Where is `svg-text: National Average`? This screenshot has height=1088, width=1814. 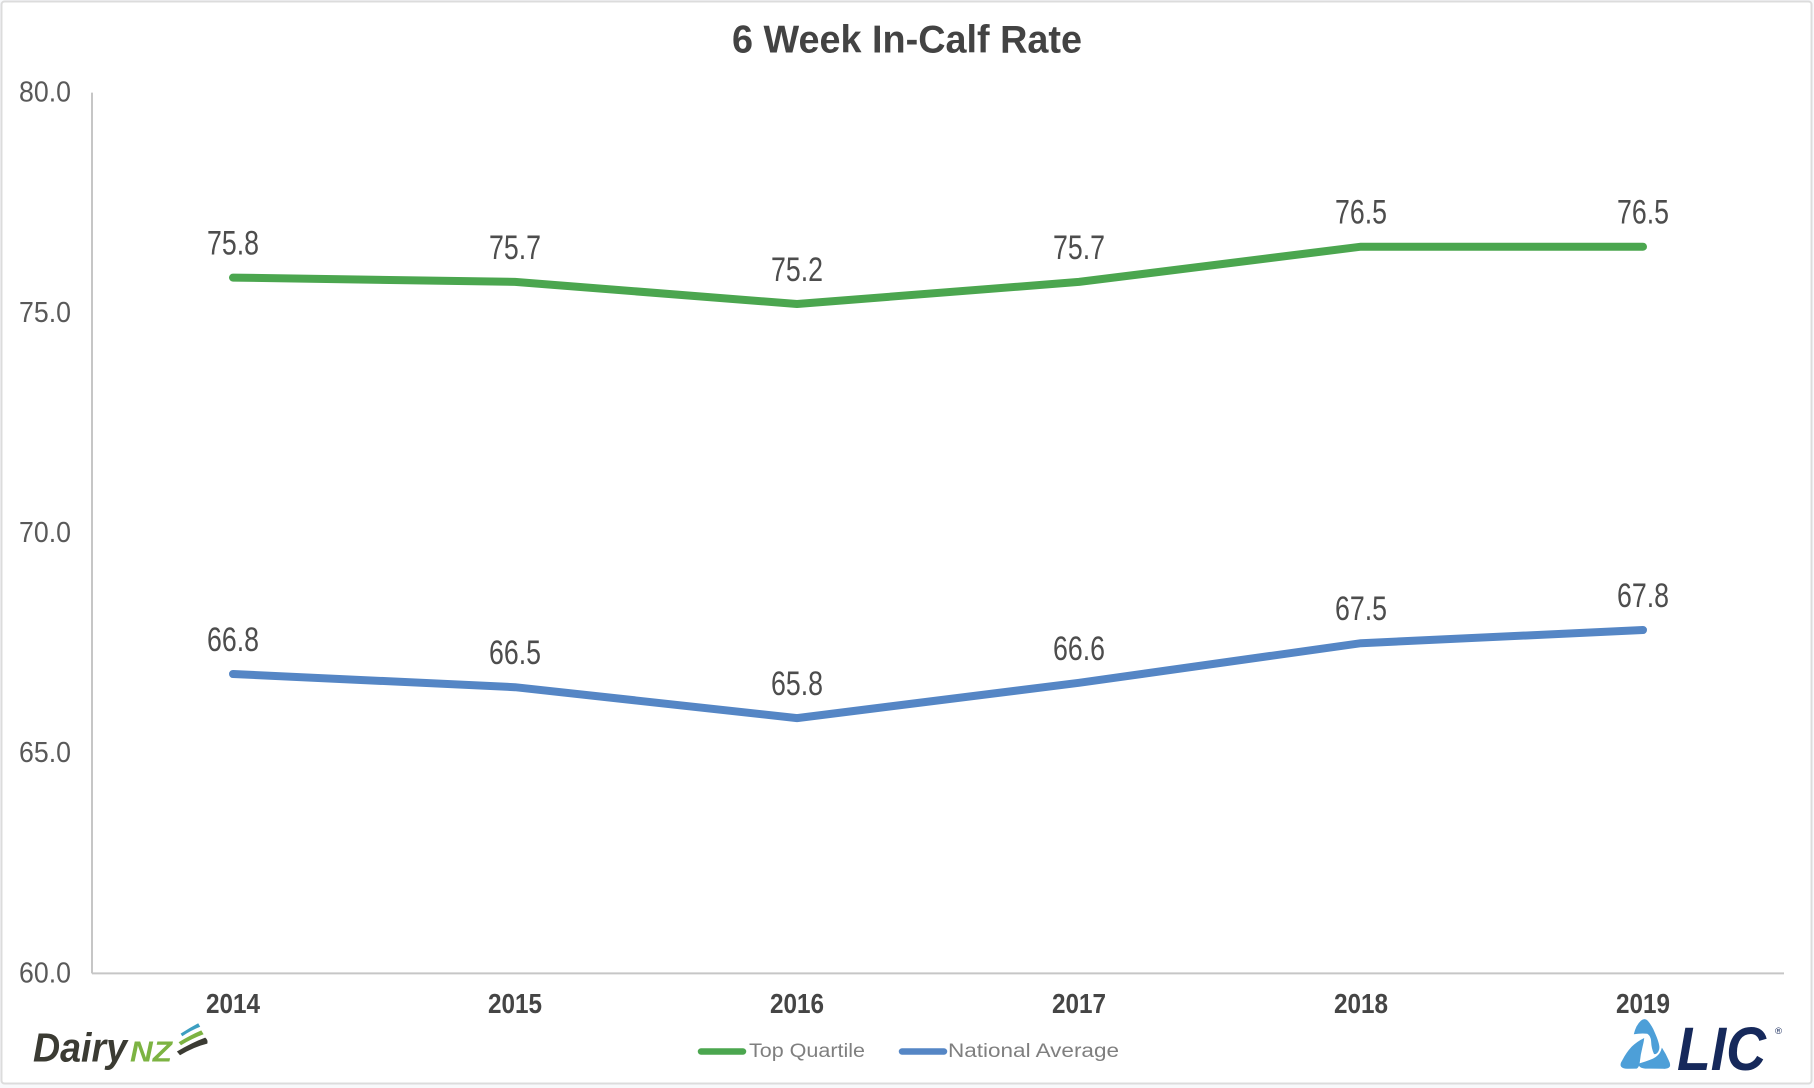 svg-text: National Average is located at coordinates (1033, 1051).